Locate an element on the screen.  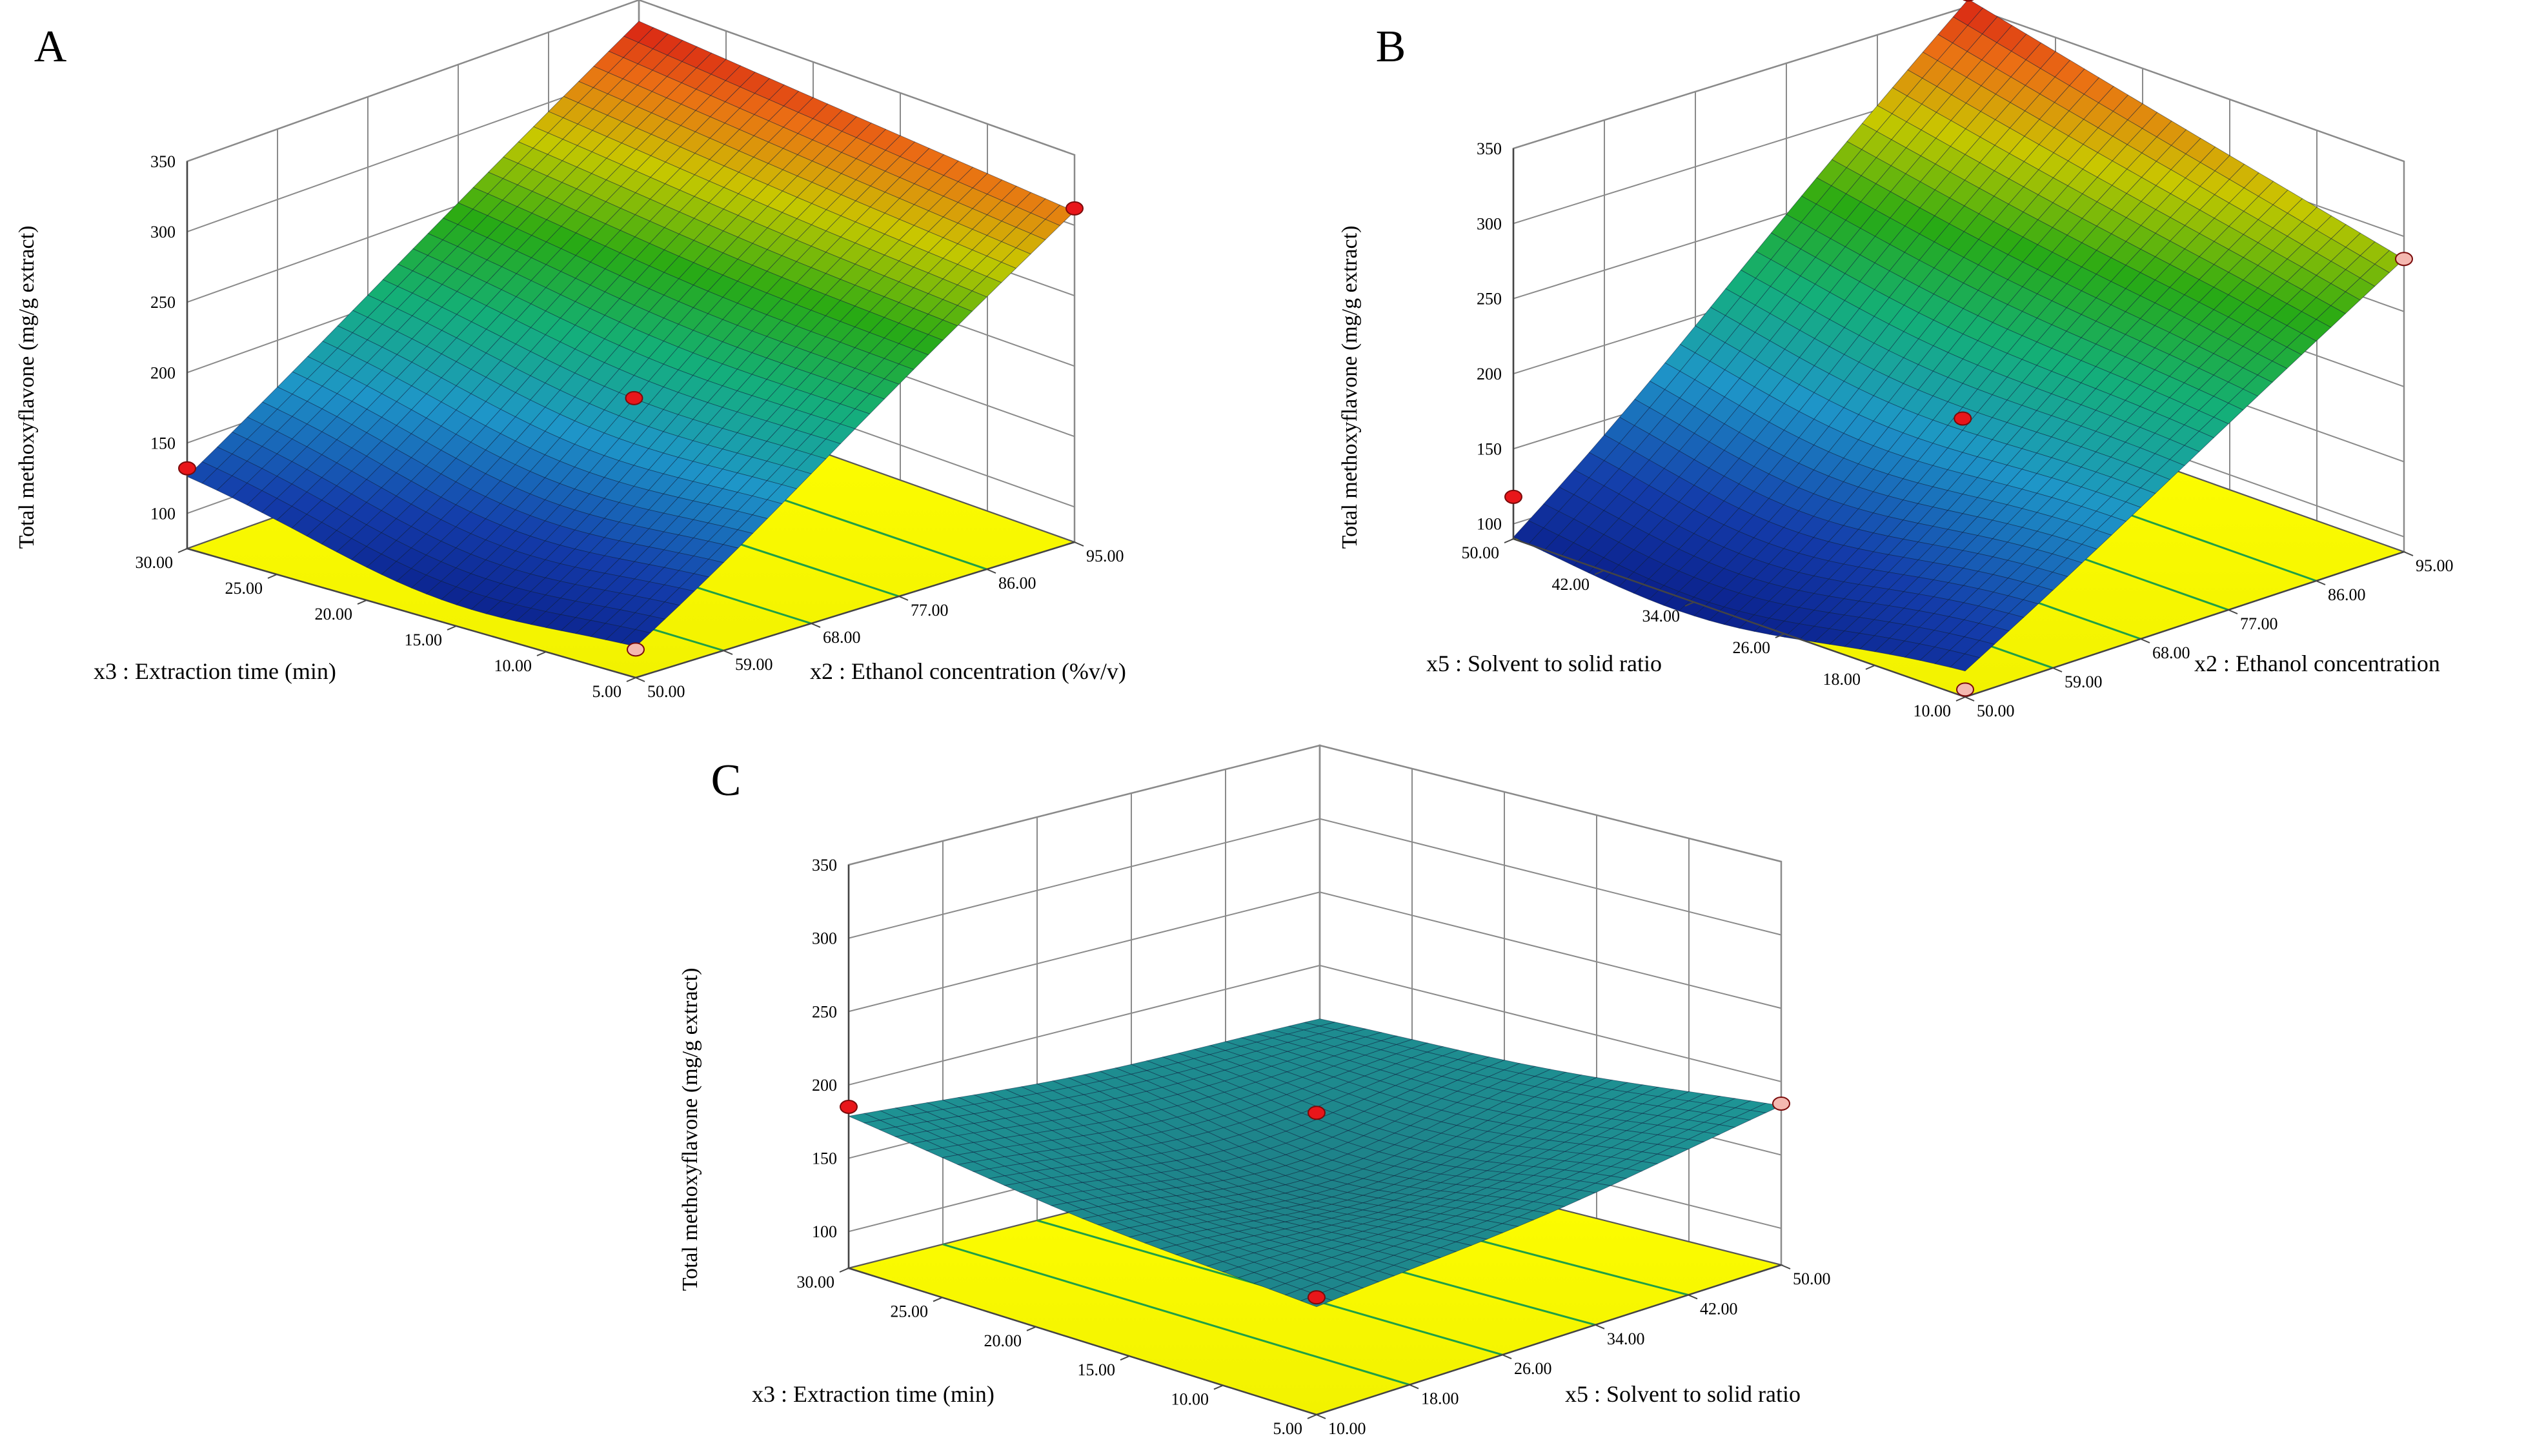
x-tick-label: 10.00 is located at coordinates (1347, 1429).